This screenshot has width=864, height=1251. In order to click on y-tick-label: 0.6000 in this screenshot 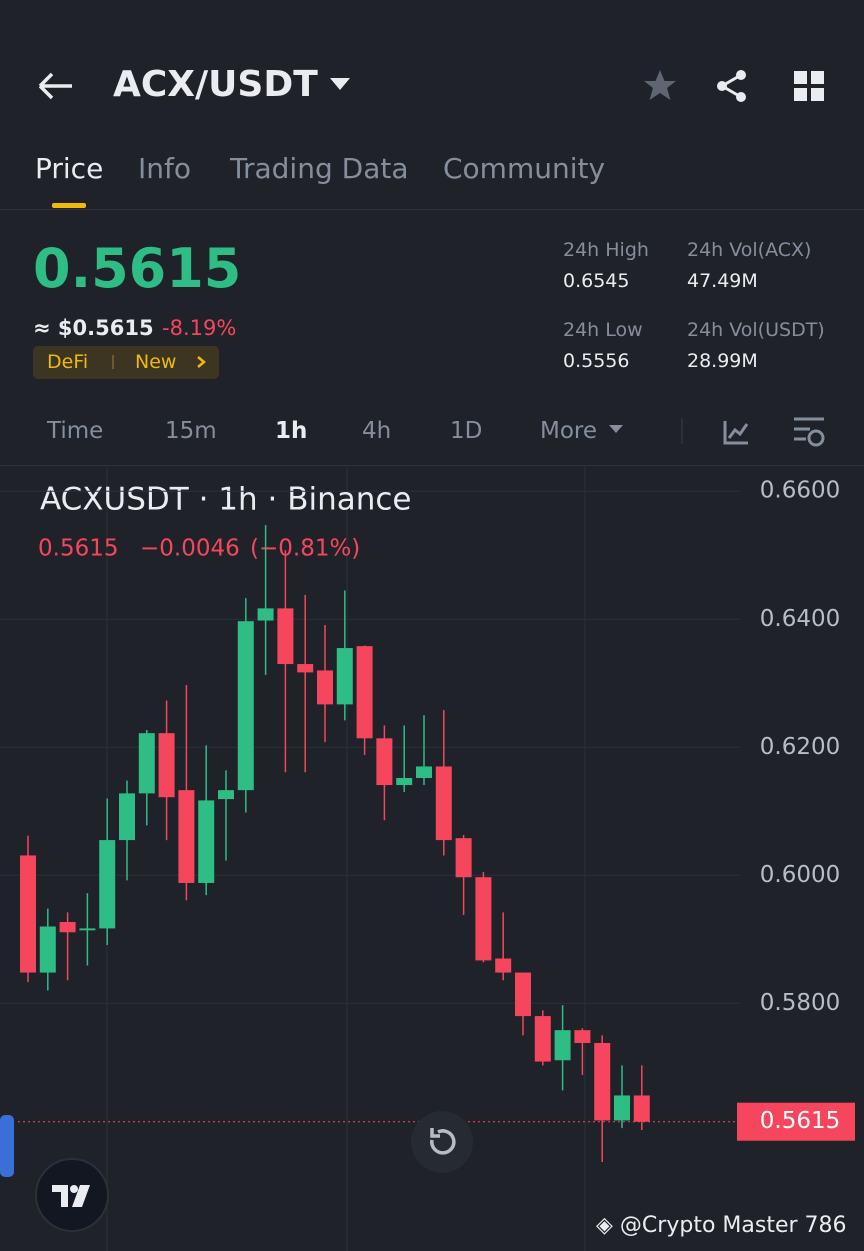, I will do `click(800, 875)`.